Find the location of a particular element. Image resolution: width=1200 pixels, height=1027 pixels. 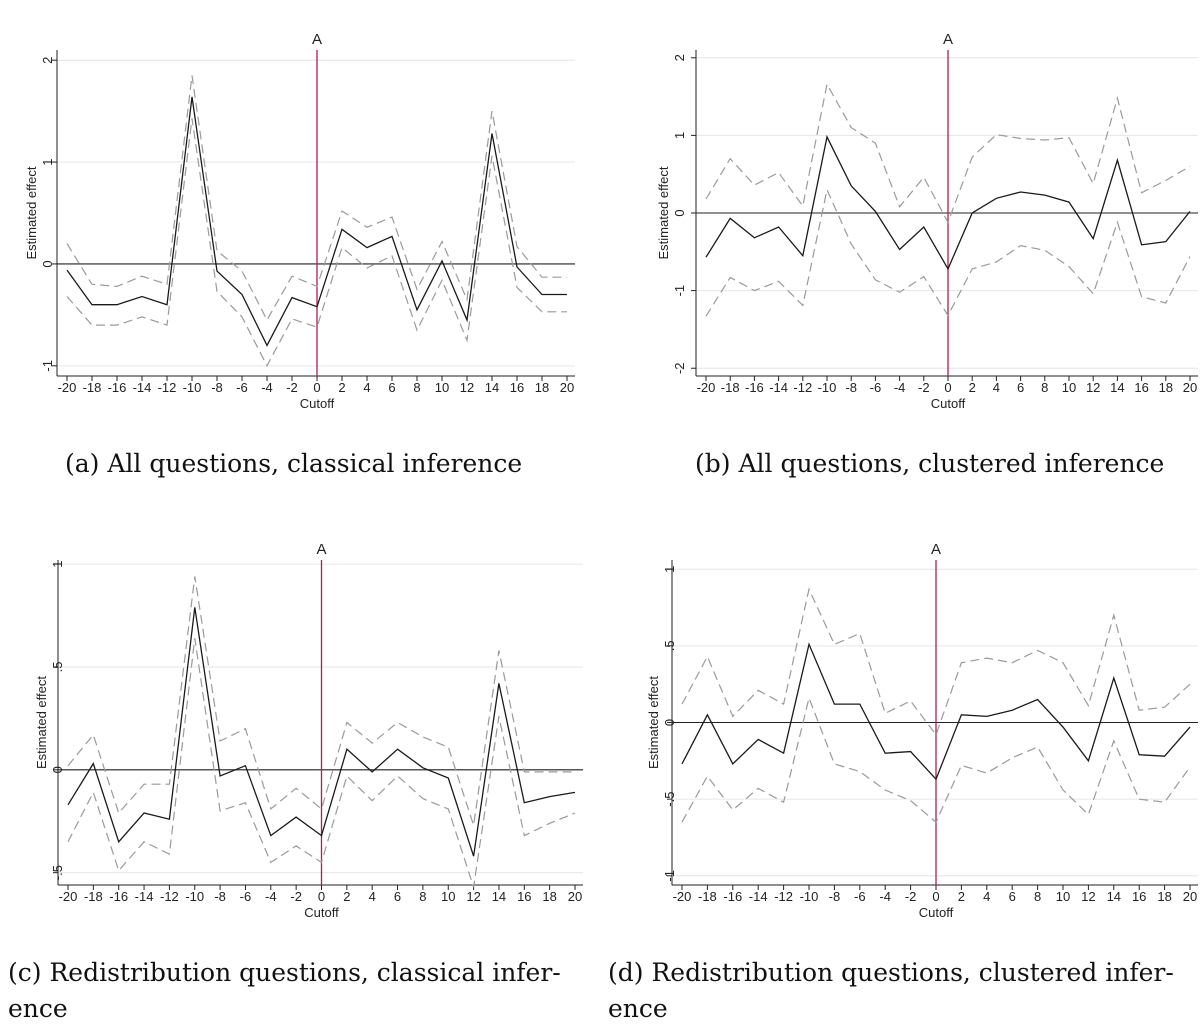

y-axis-title-d: Estimated effect is located at coordinates (653, 722).